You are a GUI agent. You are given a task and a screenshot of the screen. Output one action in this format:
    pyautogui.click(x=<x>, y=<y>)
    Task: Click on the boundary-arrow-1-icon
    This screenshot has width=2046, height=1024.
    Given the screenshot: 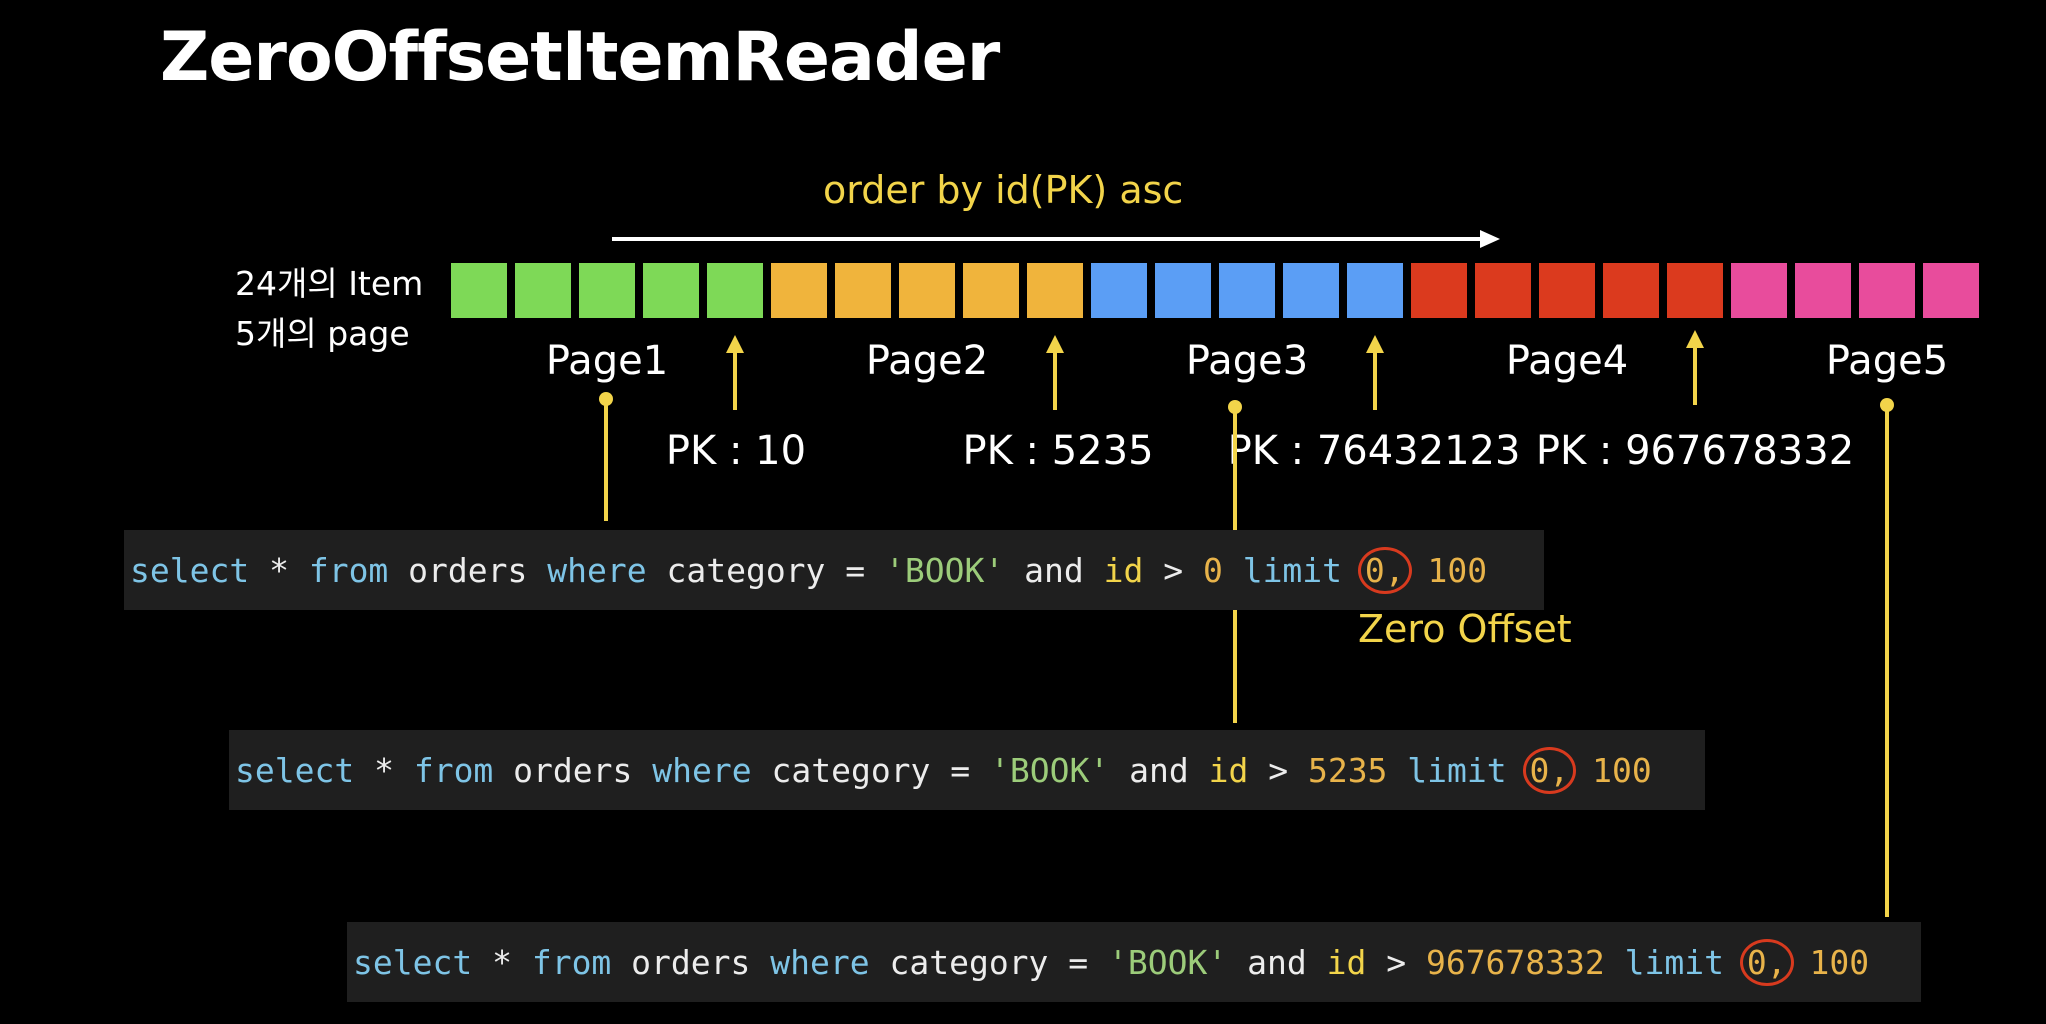 What is the action you would take?
    pyautogui.click(x=735, y=344)
    